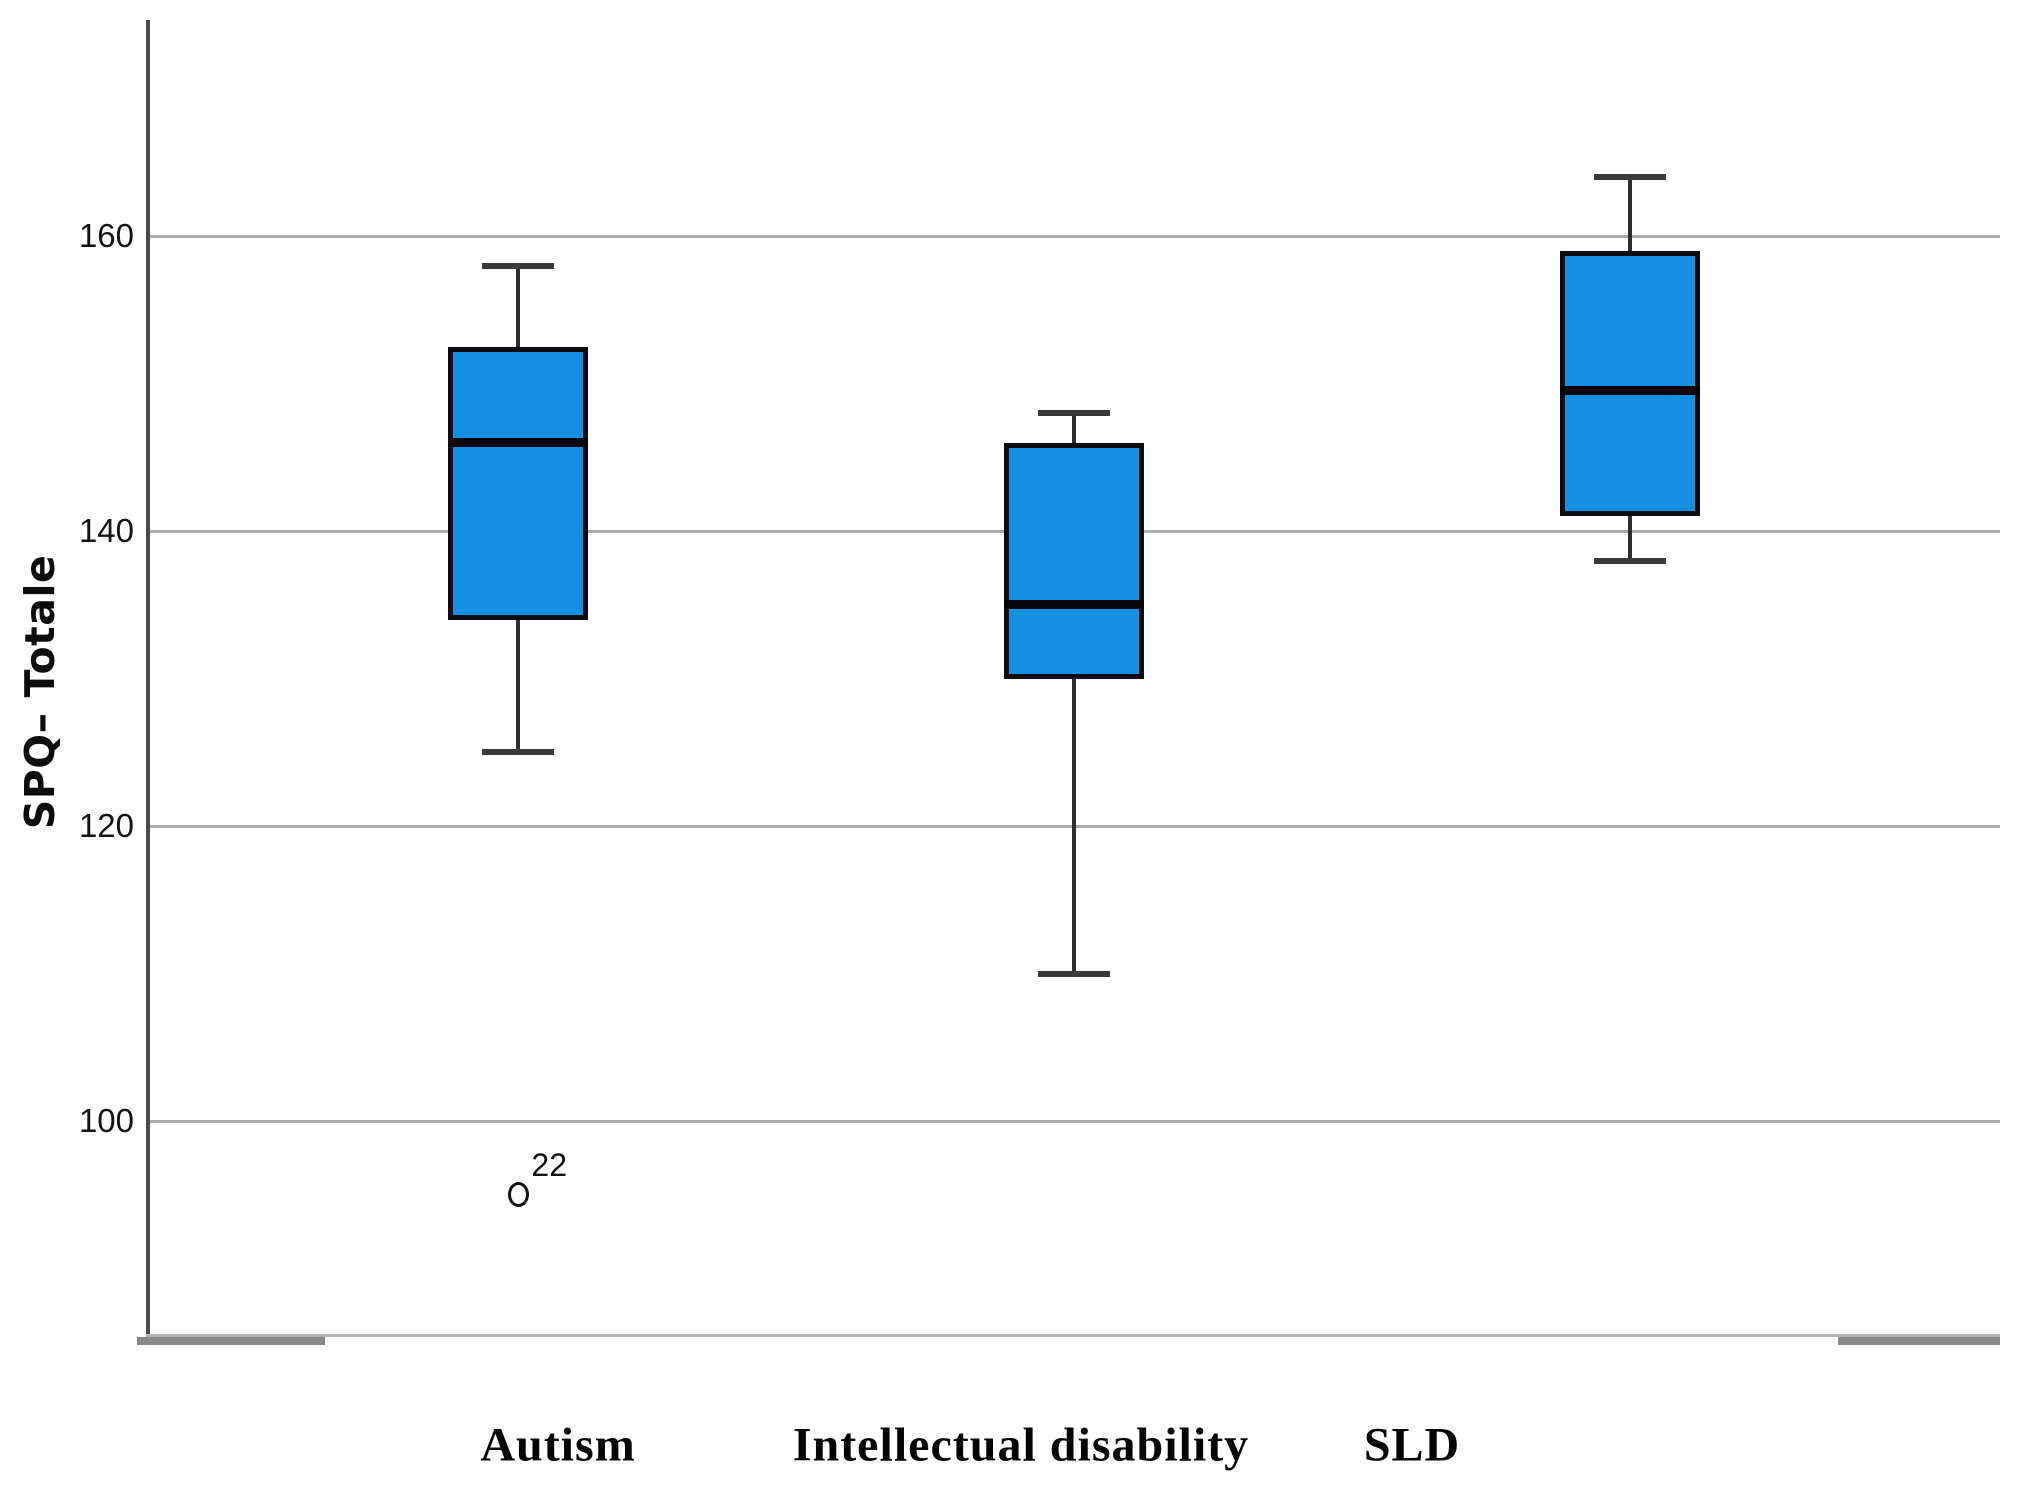 The image size is (2030, 1492). What do you see at coordinates (1074, 826) in the screenshot?
I see `lower-whisker-intellectual-disability` at bounding box center [1074, 826].